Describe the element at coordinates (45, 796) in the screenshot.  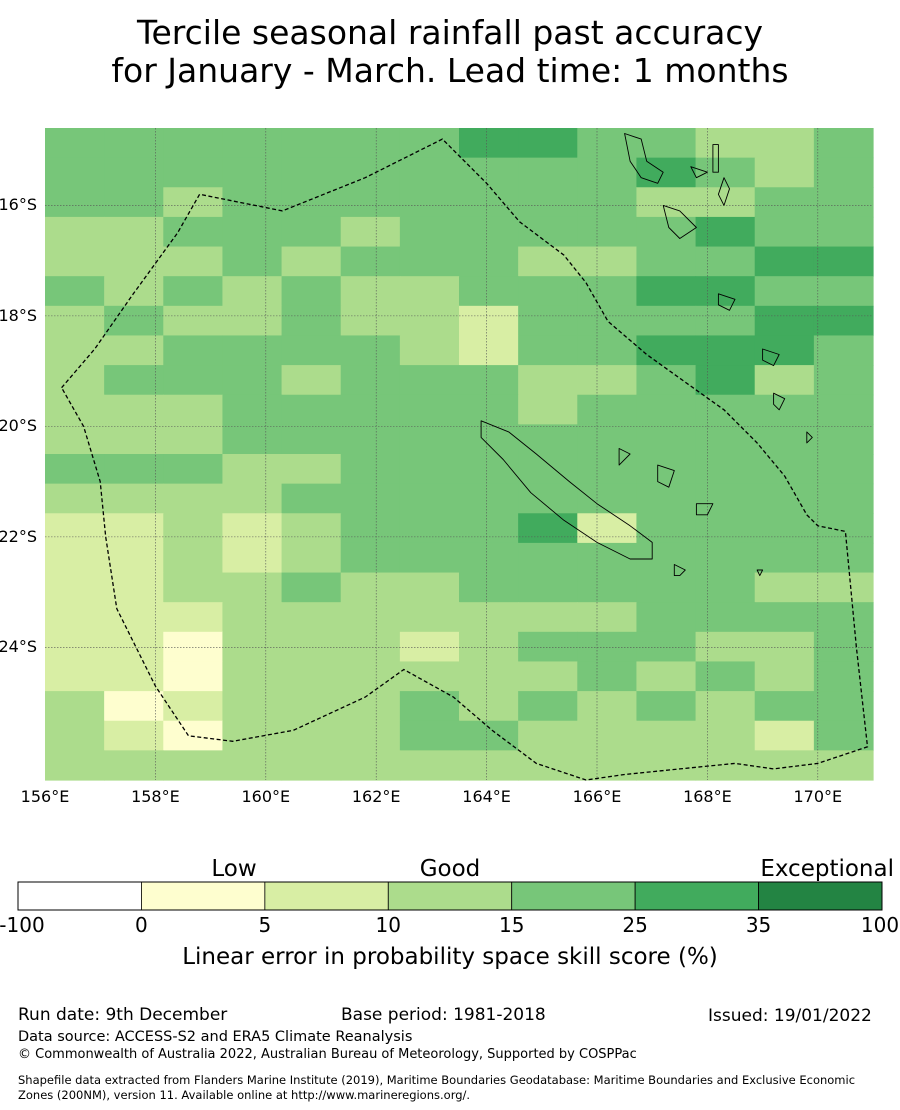
I see `lon-tick-label: 156°E` at that location.